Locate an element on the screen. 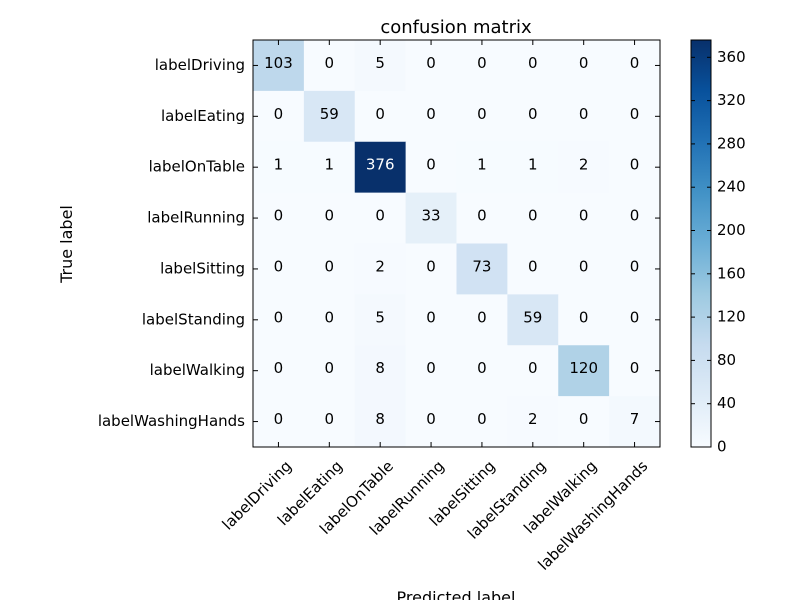 The image size is (800, 600). colorbar-tick-label: 200 is located at coordinates (731, 230).